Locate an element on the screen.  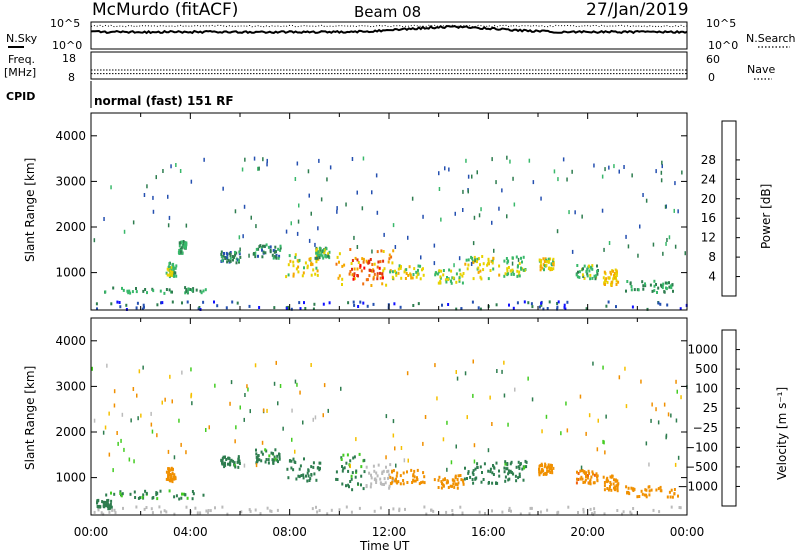
noise-left-tick-top: 10^5 is located at coordinates (65, 23).